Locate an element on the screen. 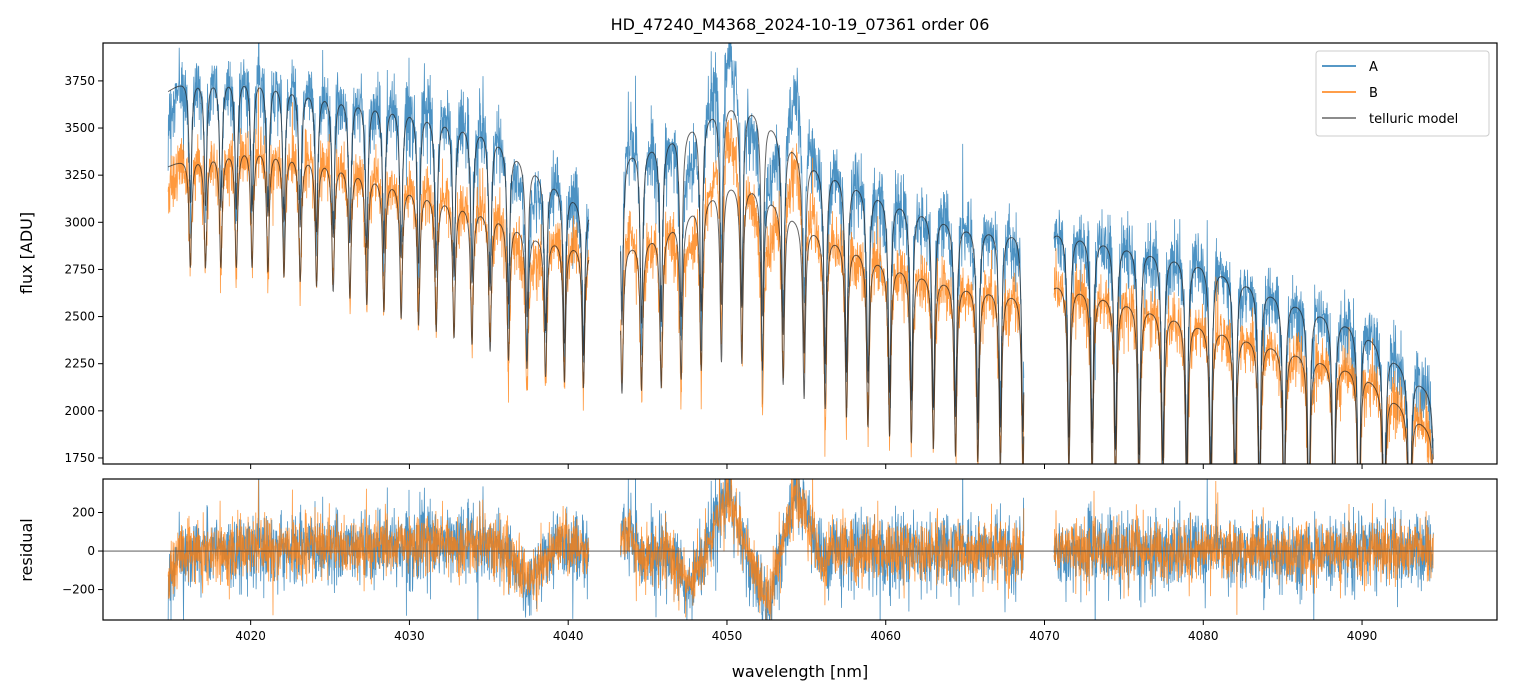  x-tick-label: 4080 is located at coordinates (1203, 636).